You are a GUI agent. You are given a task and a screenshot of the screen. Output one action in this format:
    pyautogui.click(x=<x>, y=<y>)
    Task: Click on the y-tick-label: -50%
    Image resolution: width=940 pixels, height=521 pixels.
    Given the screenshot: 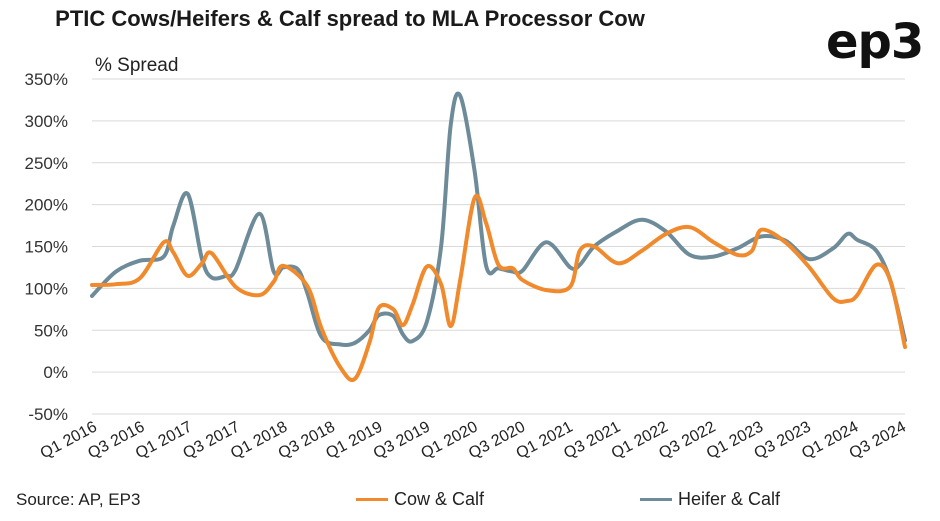 What is the action you would take?
    pyautogui.click(x=48, y=414)
    